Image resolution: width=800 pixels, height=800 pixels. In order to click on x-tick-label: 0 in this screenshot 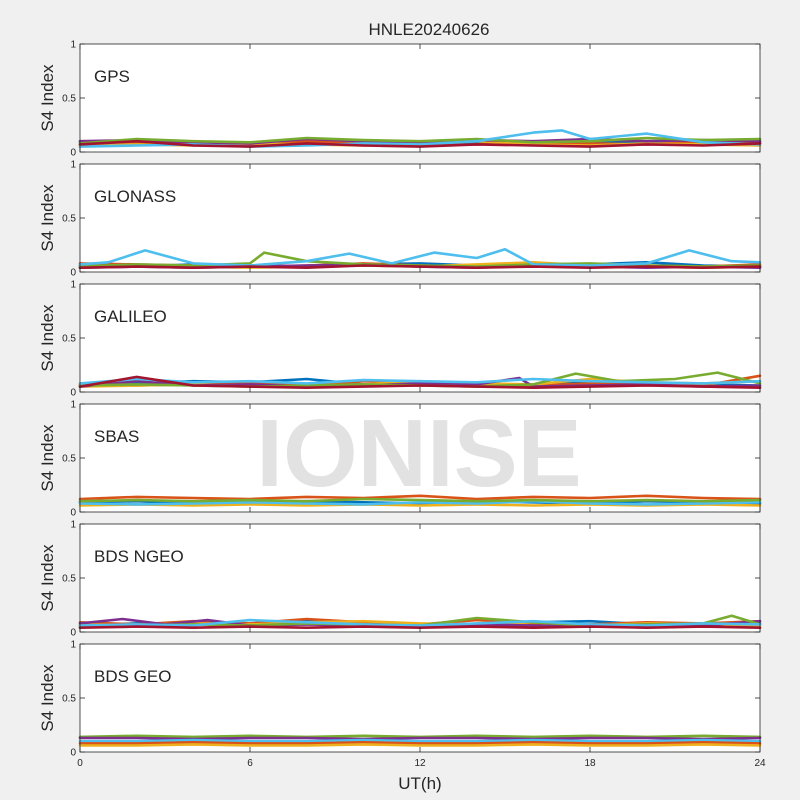, I will do `click(80, 763)`.